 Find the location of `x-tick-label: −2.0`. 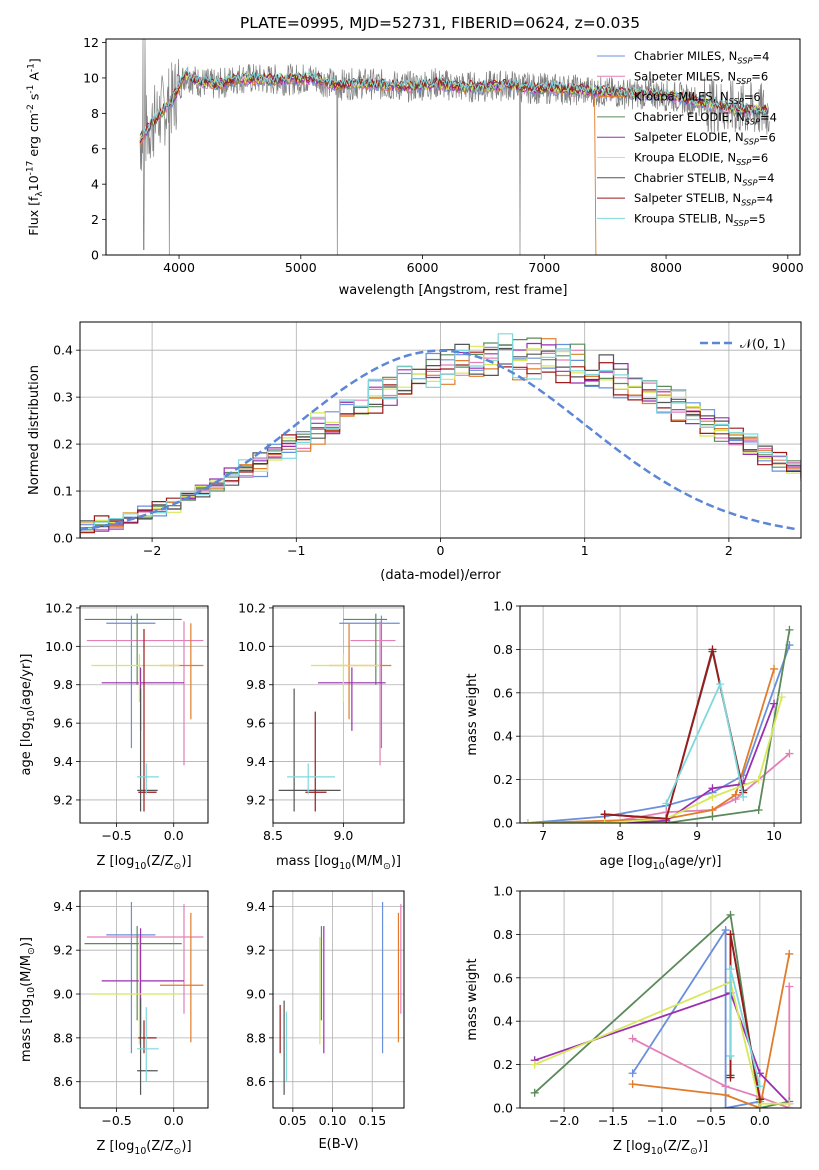

x-tick-label: −2.0 is located at coordinates (564, 1120).